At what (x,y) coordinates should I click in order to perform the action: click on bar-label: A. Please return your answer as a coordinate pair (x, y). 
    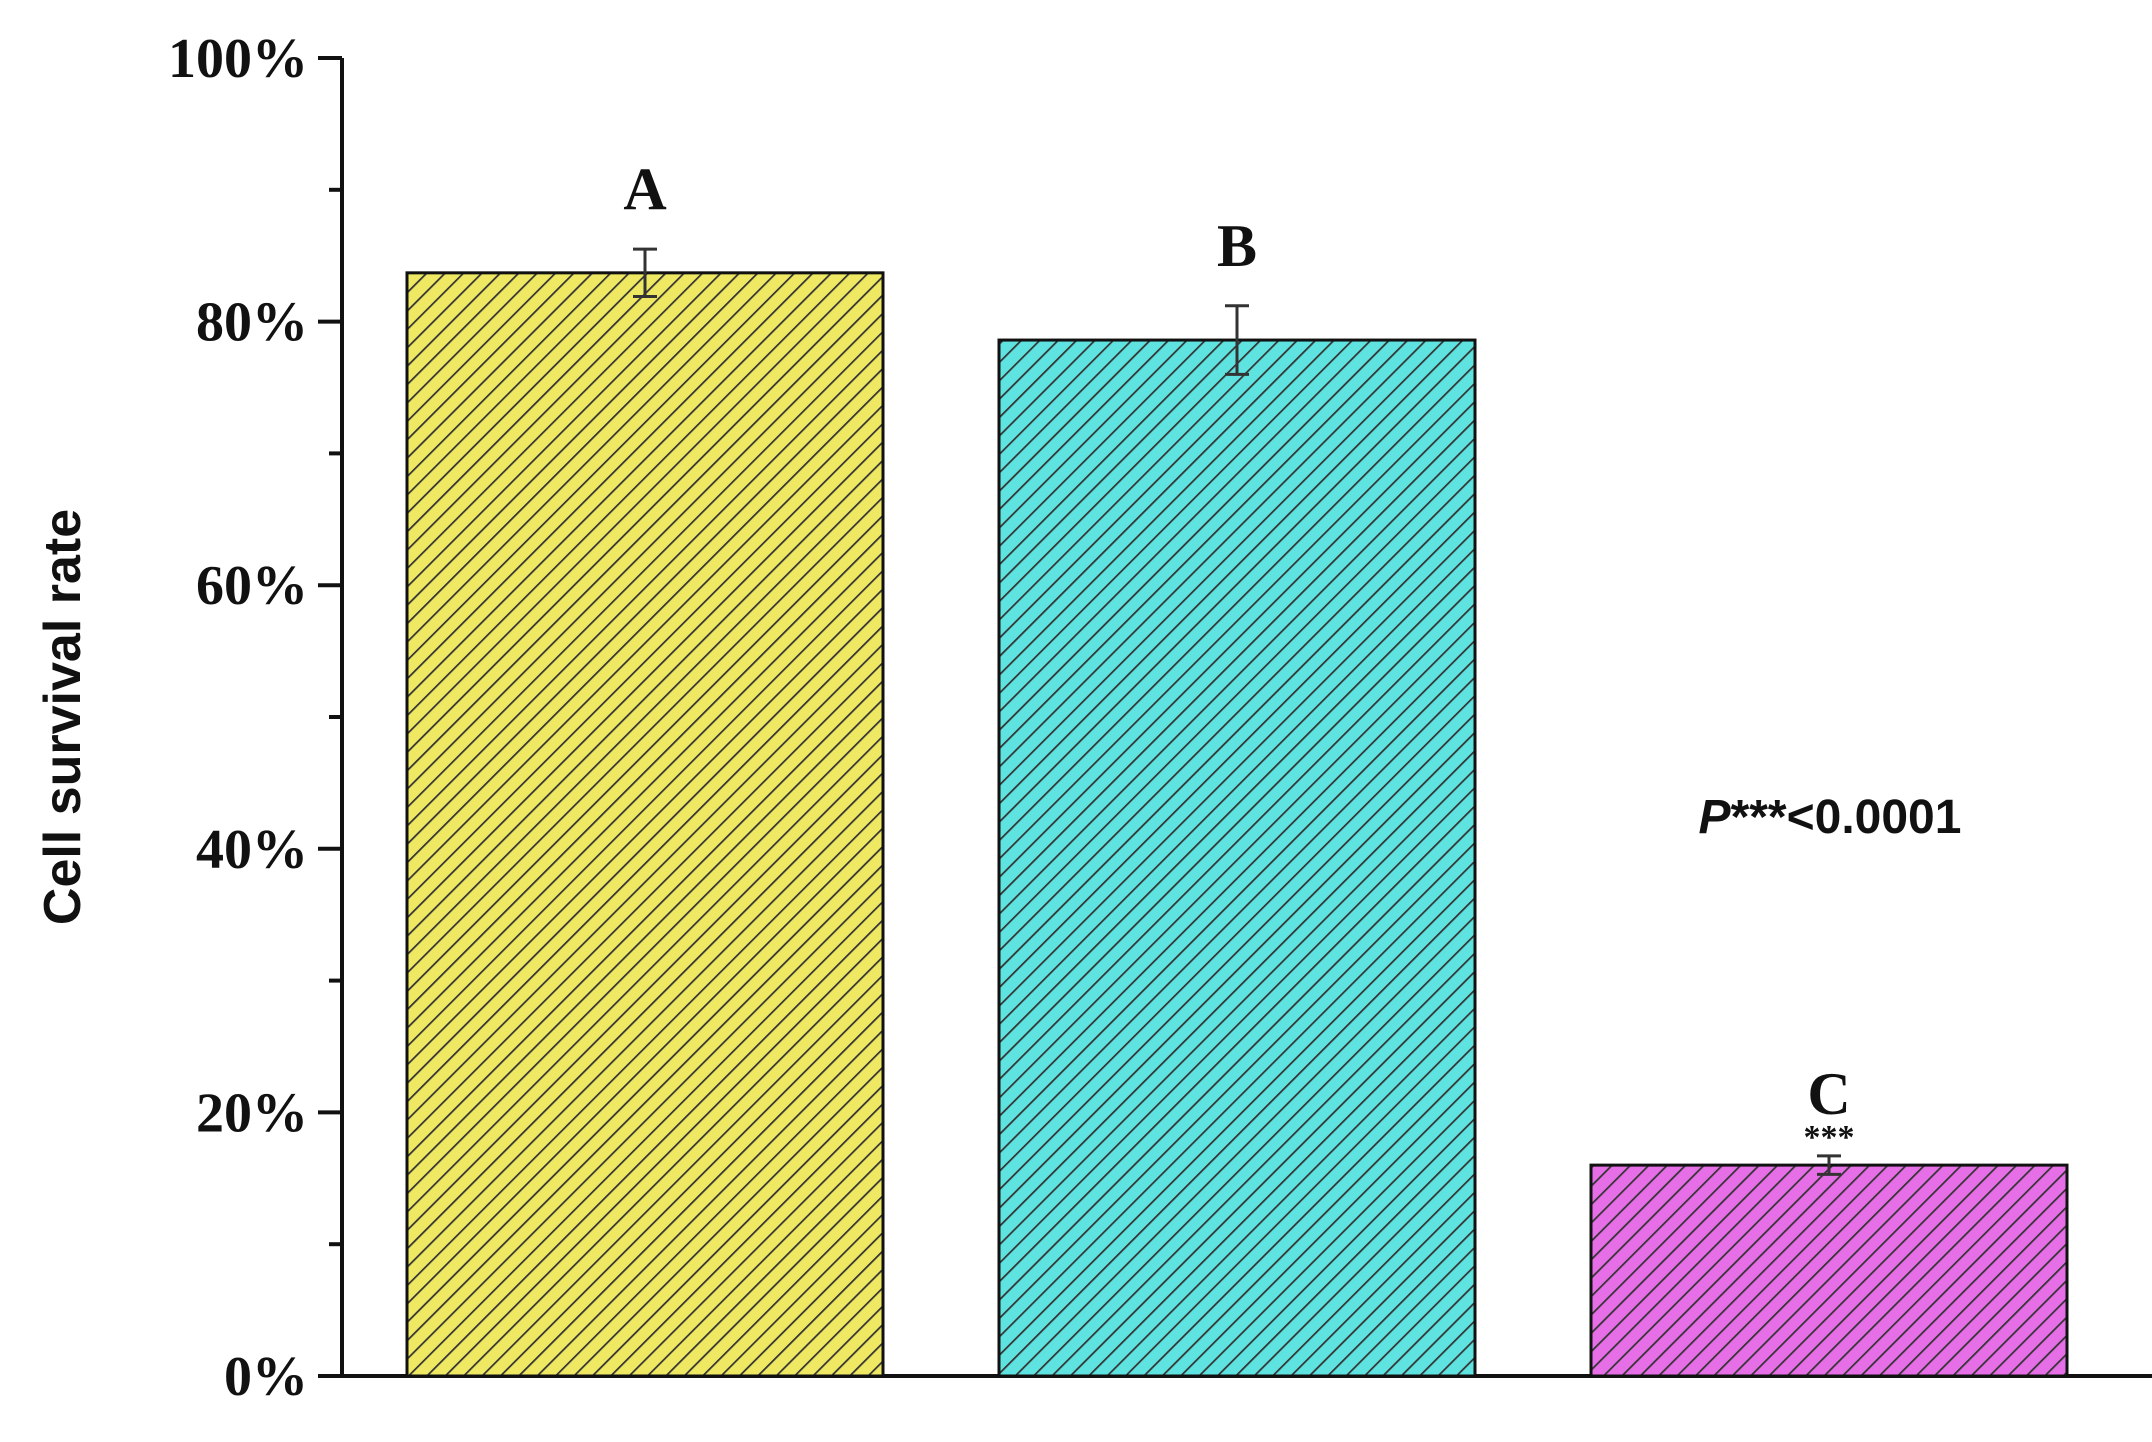
    Looking at the image, I should click on (644, 189).